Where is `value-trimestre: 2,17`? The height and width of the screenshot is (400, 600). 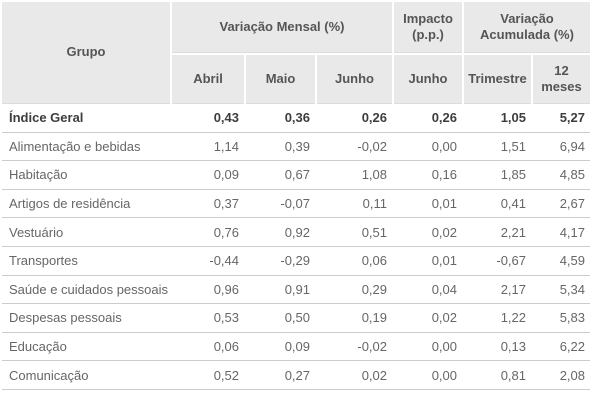 value-trimestre: 2,17 is located at coordinates (513, 289).